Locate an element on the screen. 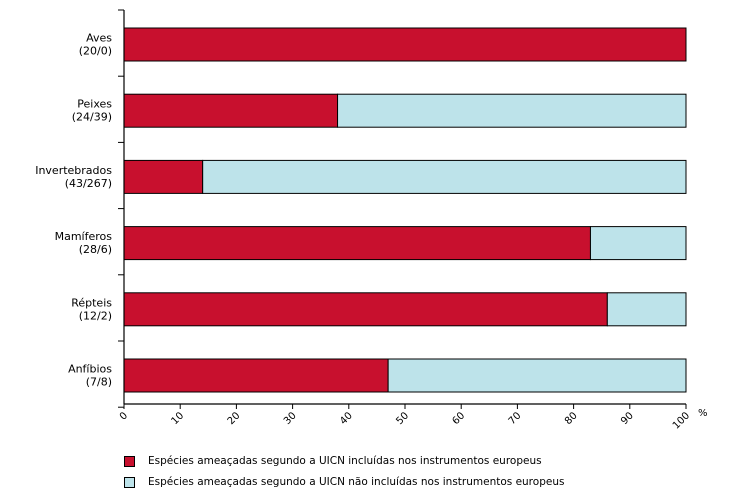 The width and height of the screenshot is (730, 493). bar-anfíbios-series-0 is located at coordinates (256, 375).